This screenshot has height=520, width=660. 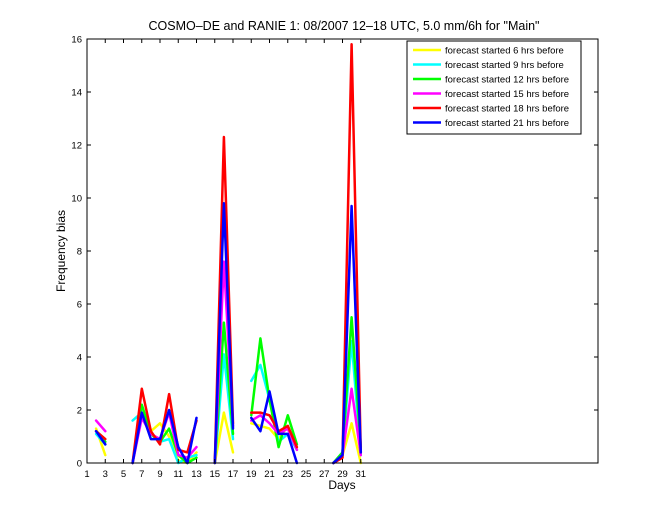 What do you see at coordinates (76, 199) in the screenshot?
I see `y-tick-label: 10` at bounding box center [76, 199].